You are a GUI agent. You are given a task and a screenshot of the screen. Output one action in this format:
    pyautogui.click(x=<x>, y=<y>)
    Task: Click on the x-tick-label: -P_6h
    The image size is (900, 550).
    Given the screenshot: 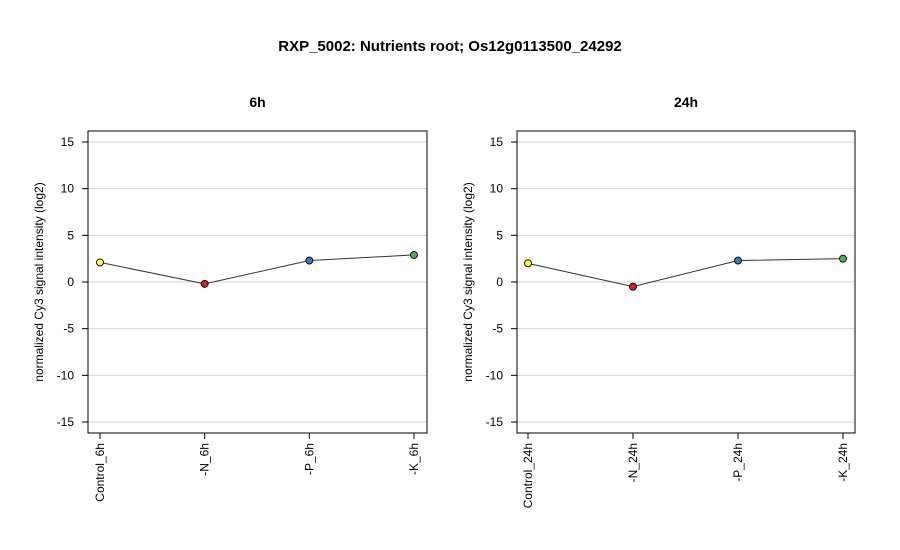 What is the action you would take?
    pyautogui.click(x=309, y=459)
    